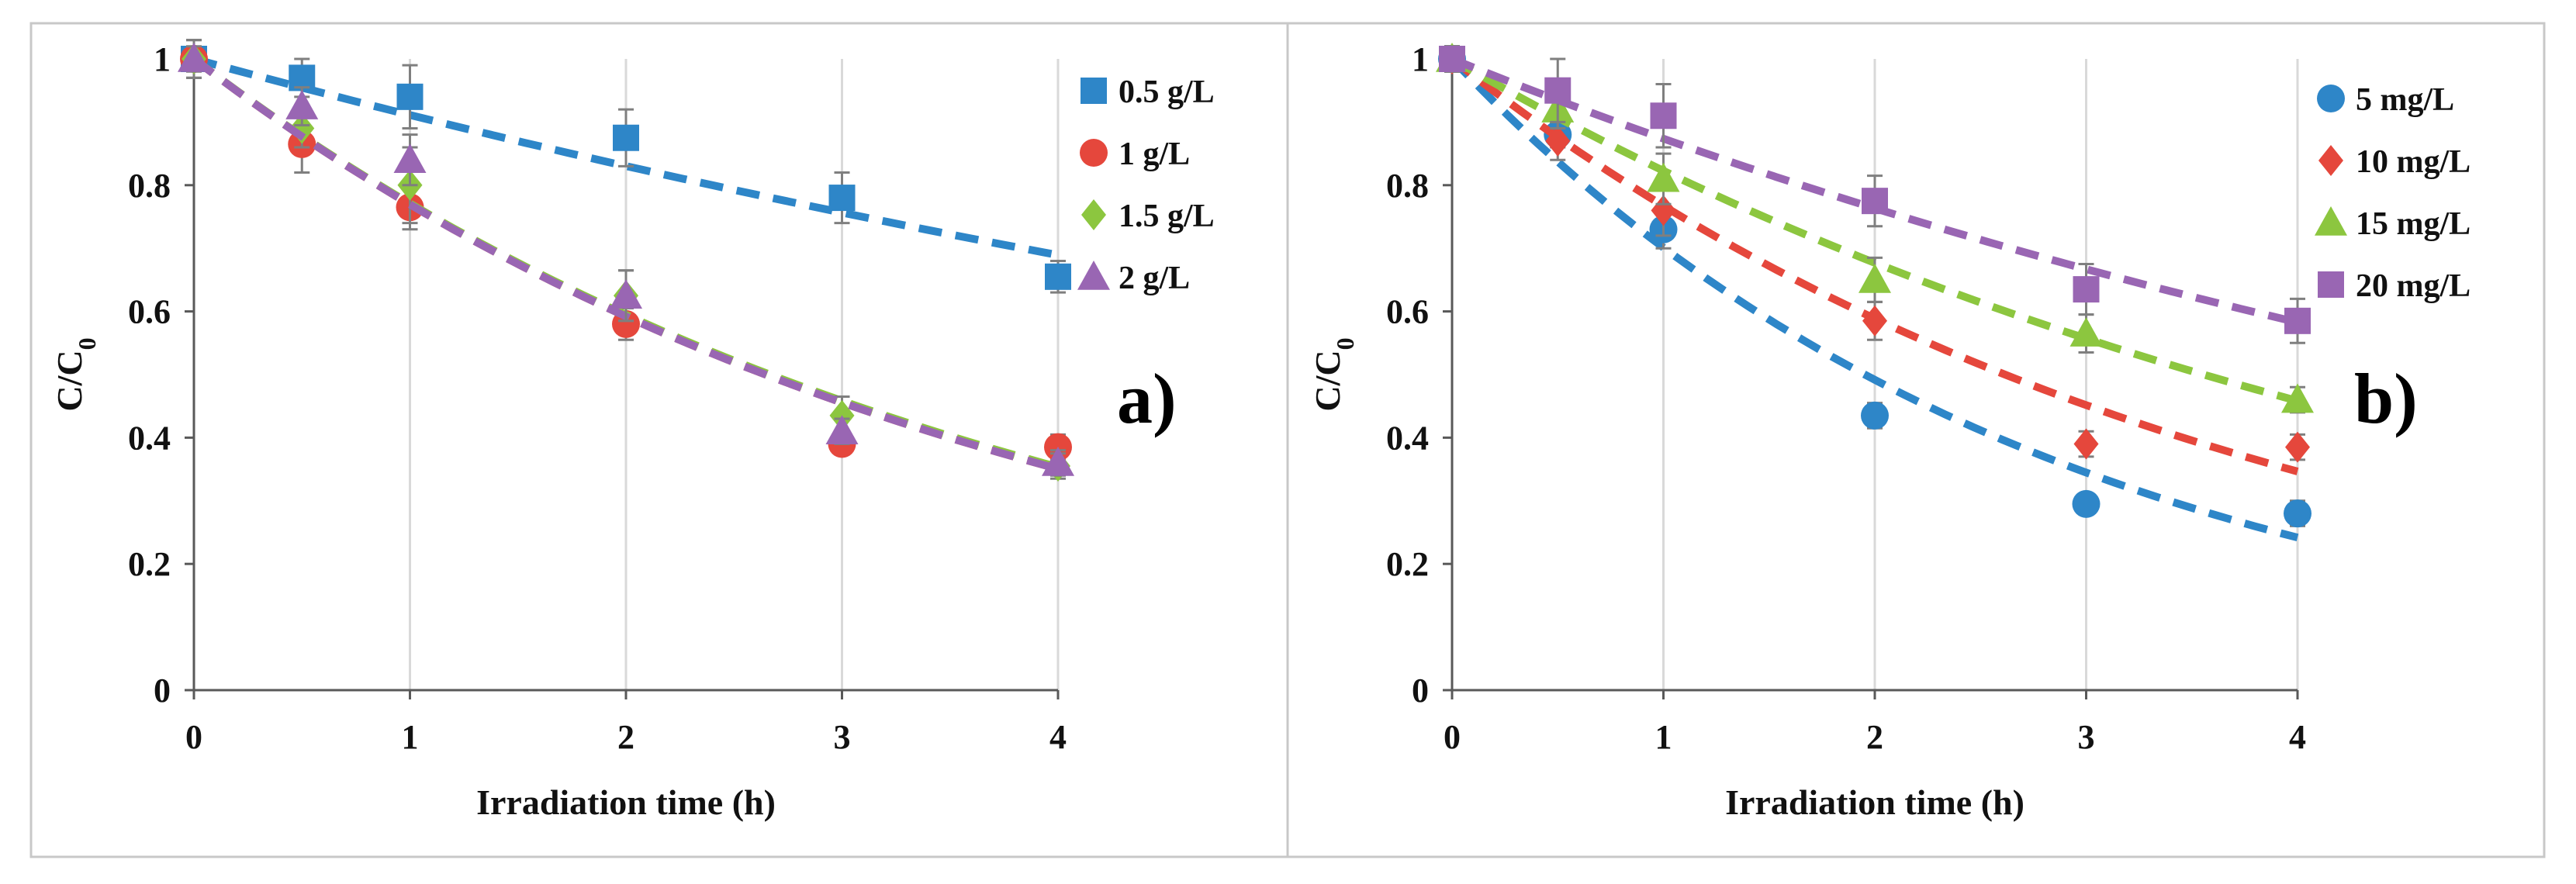  I want to click on legend-label: 15 mg/L, so click(2413, 224).